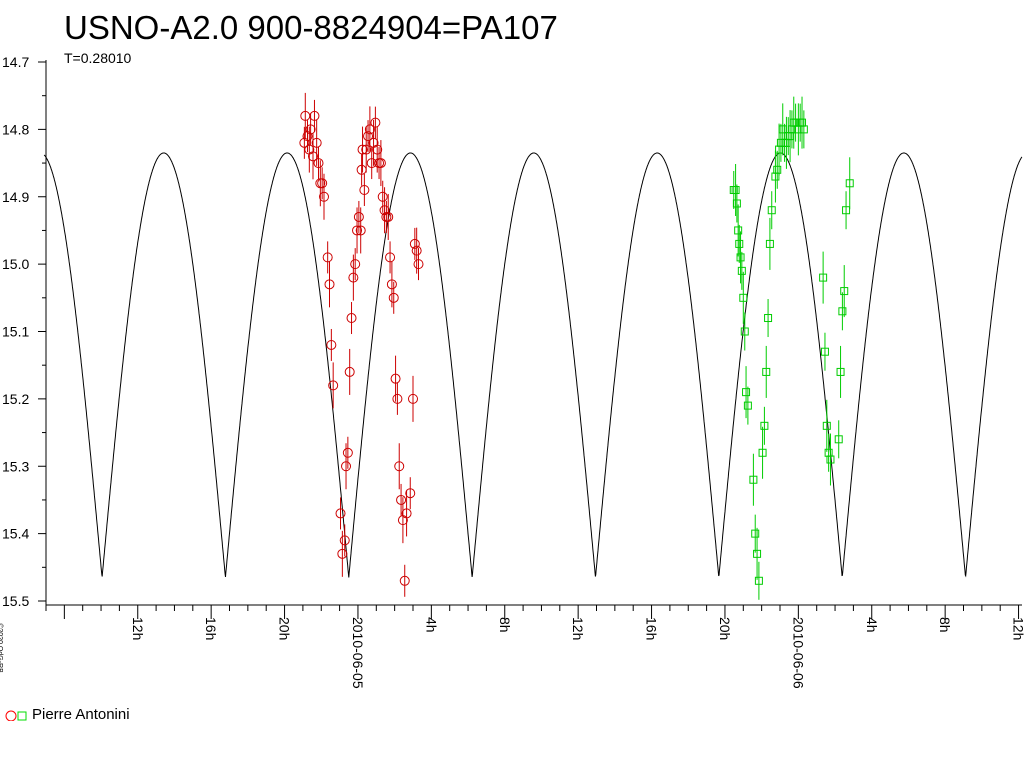  Describe the element at coordinates (15, 534) in the screenshot. I see `y-tick-label: 15.4` at that location.